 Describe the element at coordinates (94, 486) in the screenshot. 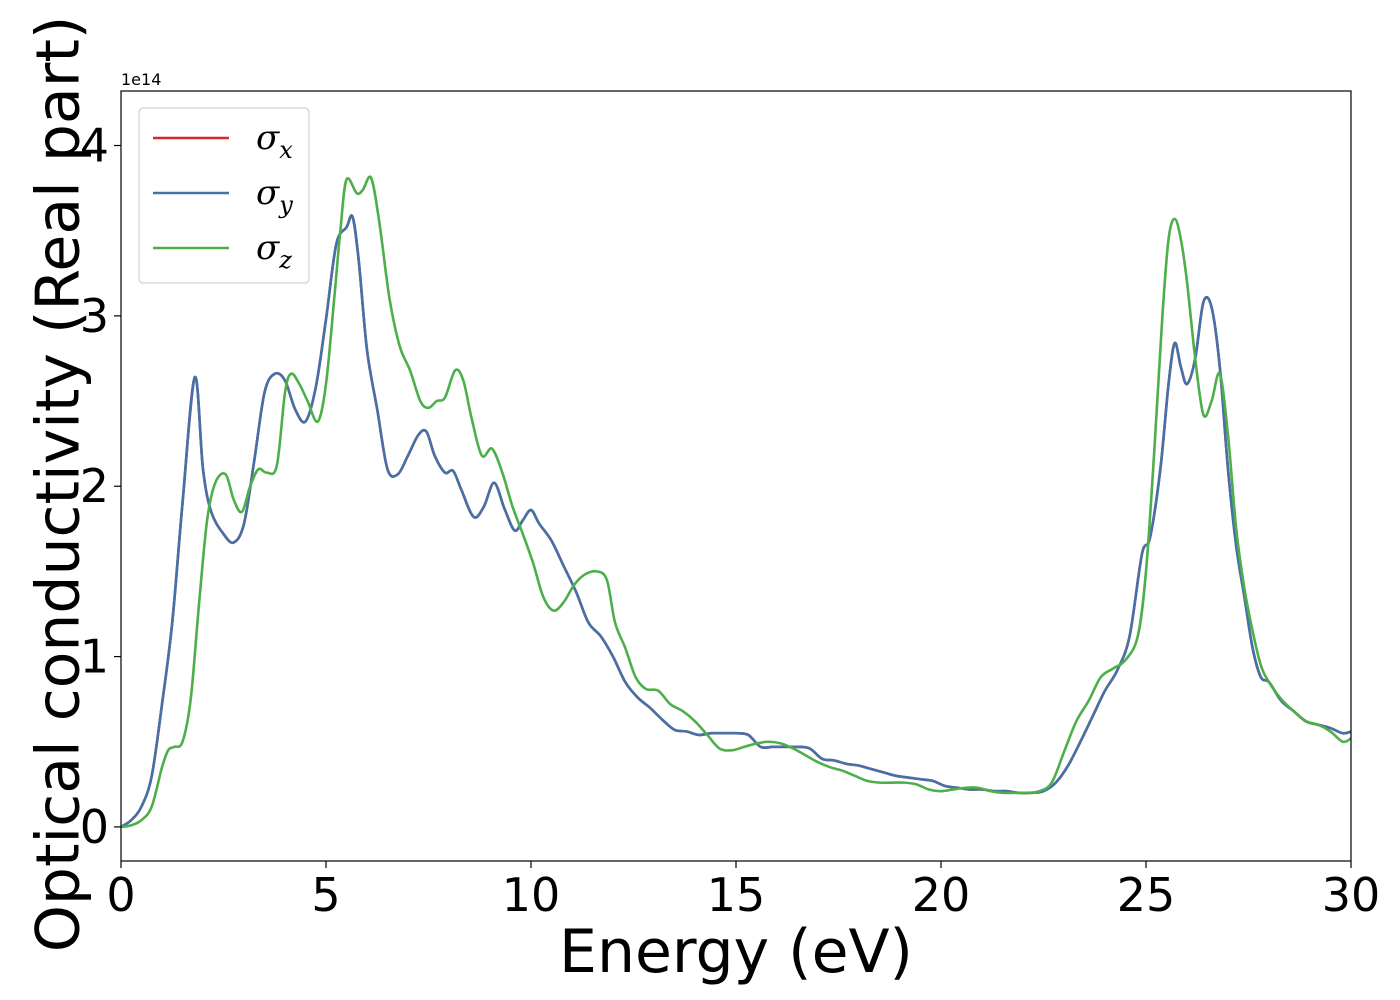

I see `y-tick-label: 2` at that location.